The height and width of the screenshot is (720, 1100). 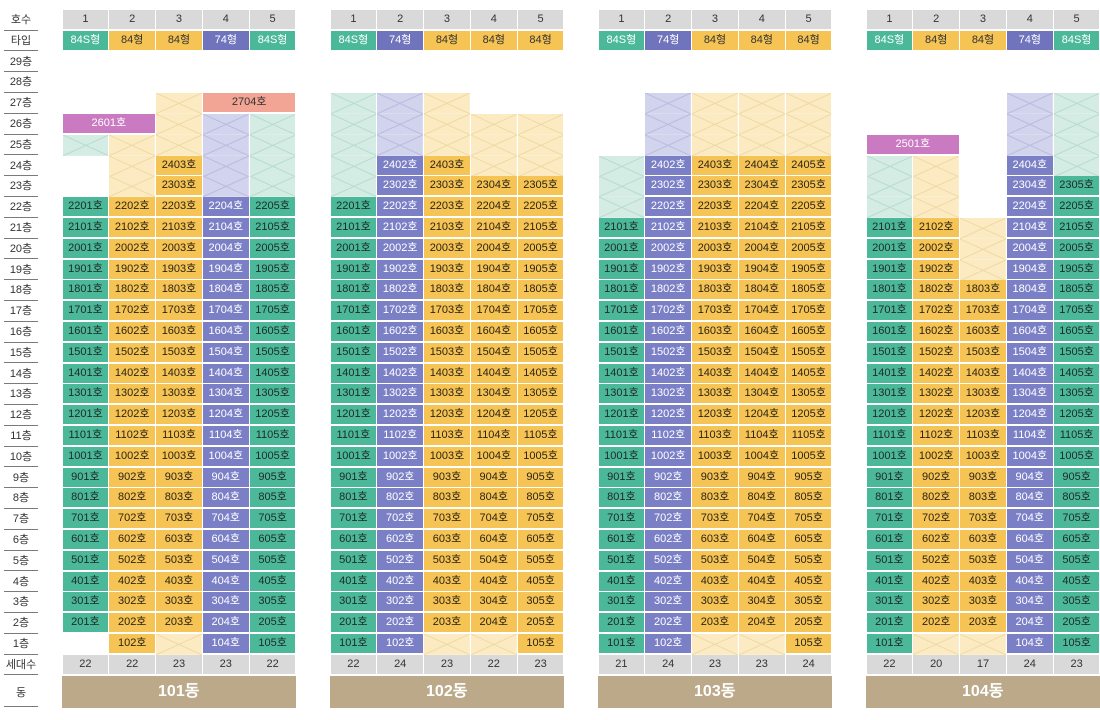 I want to click on unit-cell: 2104호, so click(x=493, y=227).